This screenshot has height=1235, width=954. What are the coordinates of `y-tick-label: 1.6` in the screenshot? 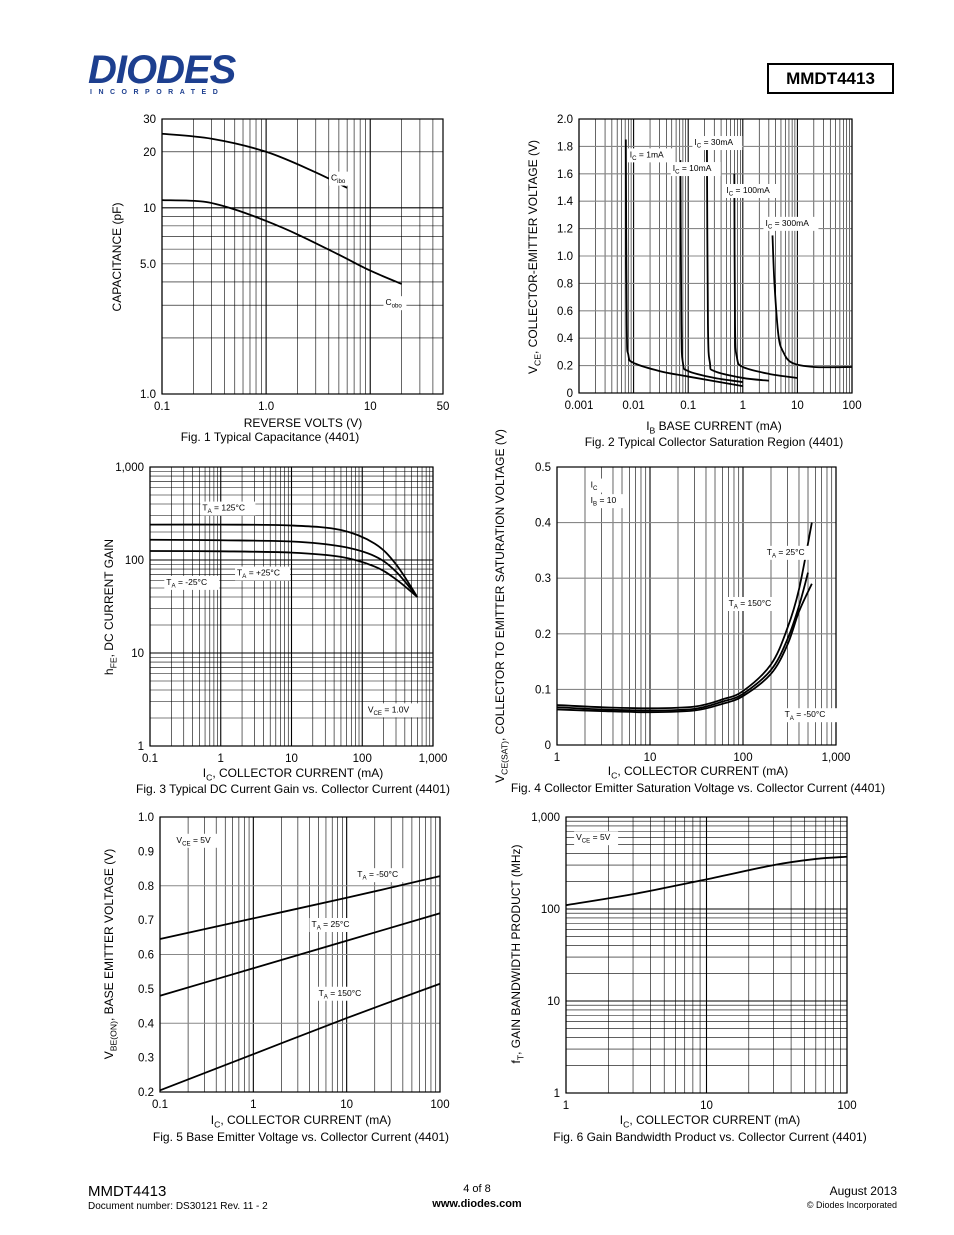 It's located at (565, 175).